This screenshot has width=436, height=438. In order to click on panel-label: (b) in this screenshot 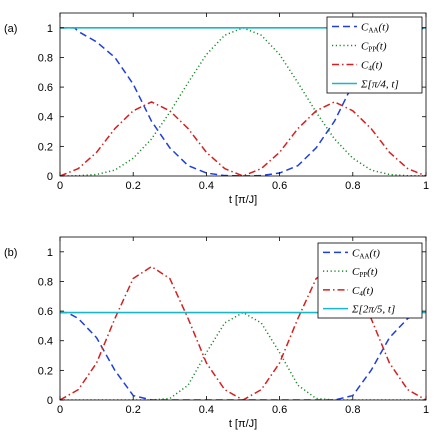, I will do `click(10, 253)`.